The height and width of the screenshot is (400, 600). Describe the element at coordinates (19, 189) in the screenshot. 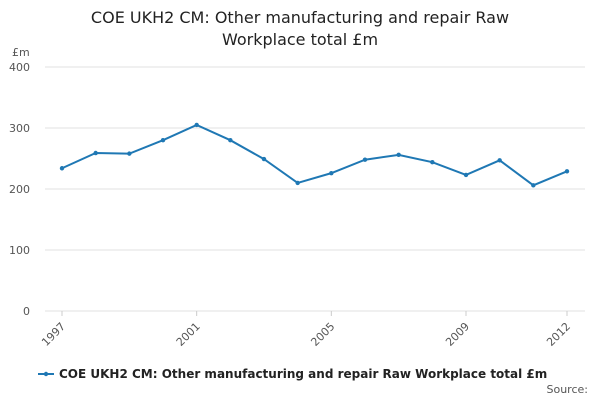

I see `y-tick-label: 200` at that location.